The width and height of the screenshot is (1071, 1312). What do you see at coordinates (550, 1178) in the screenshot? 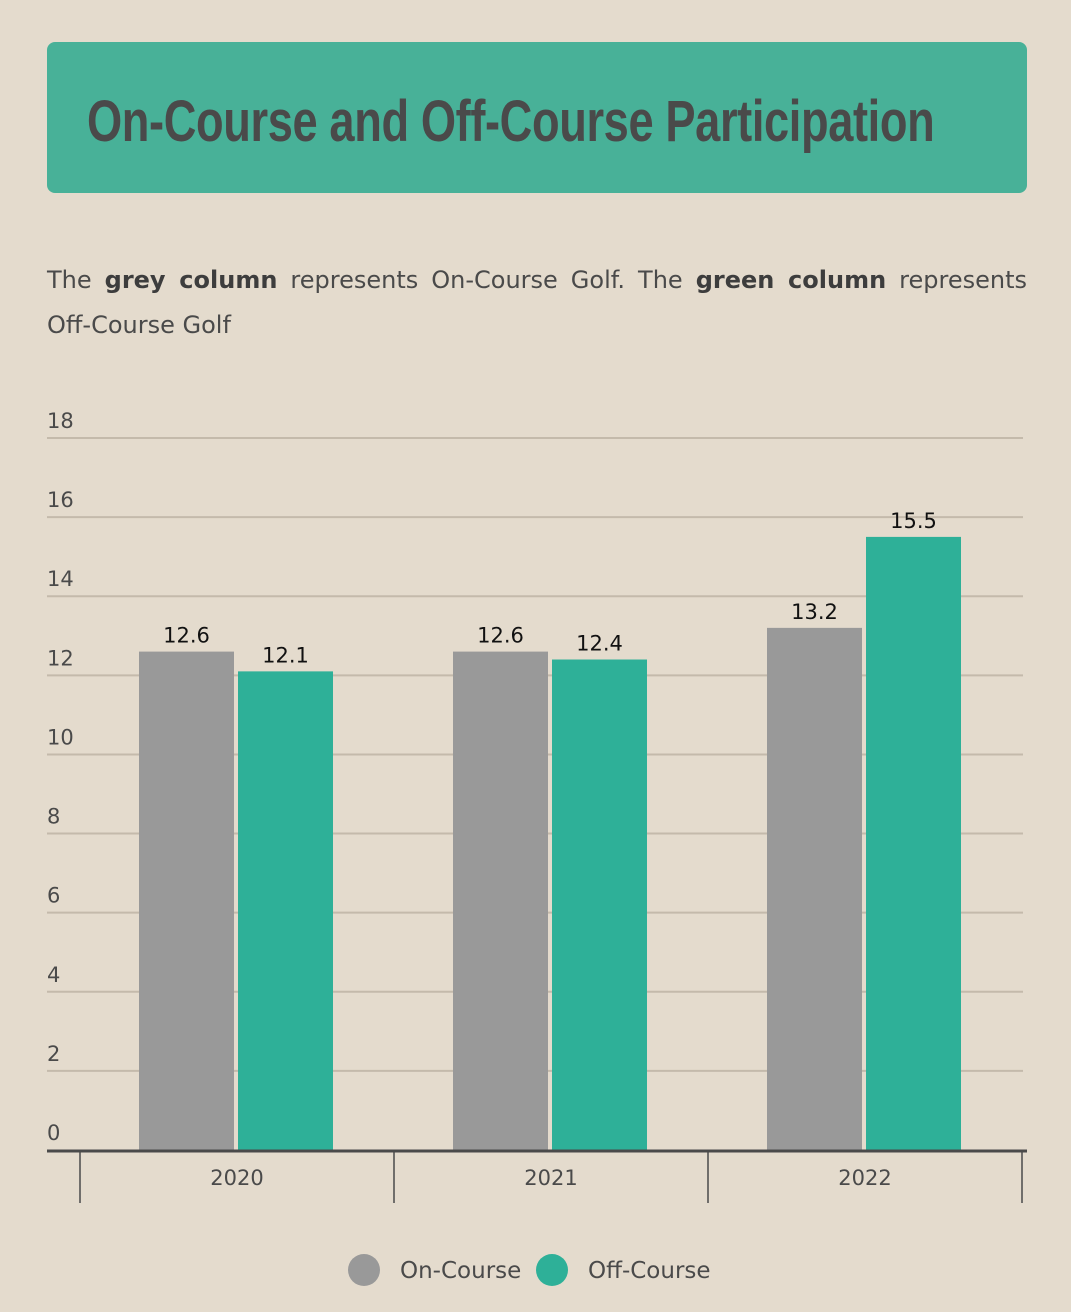
I see `x-tick-label: 2021` at bounding box center [550, 1178].